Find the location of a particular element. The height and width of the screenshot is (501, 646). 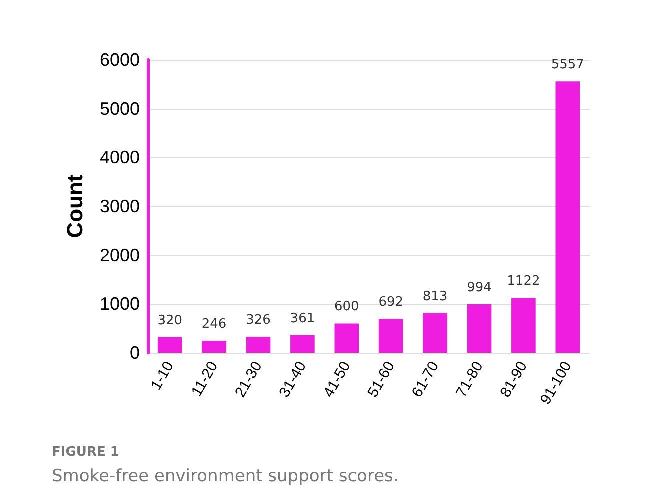

y-tick-label: 1000 is located at coordinates (120, 304).